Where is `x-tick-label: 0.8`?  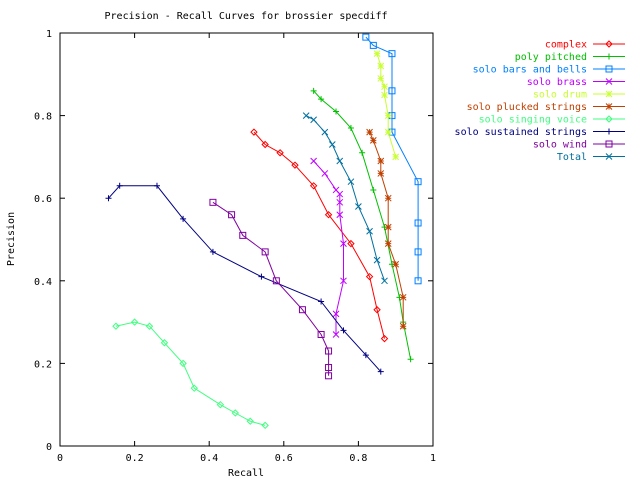 x-tick-label: 0.8 is located at coordinates (358, 458).